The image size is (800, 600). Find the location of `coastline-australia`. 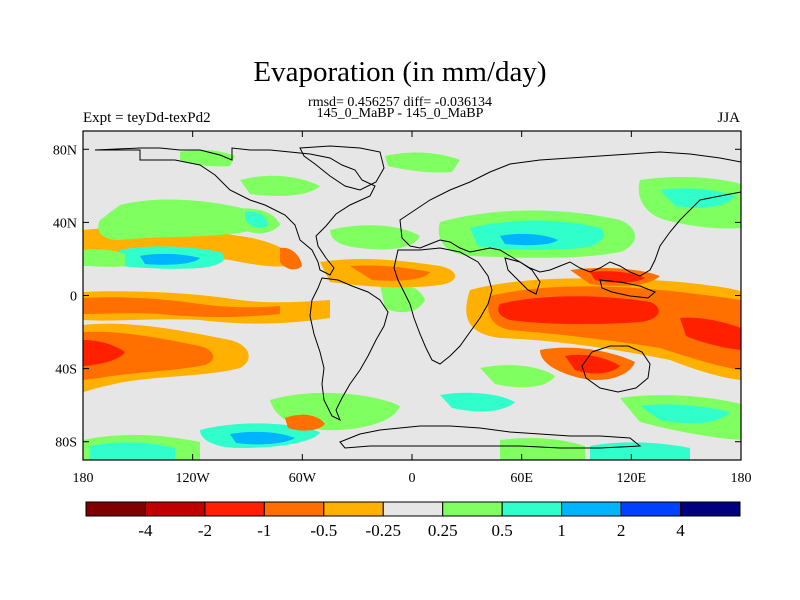

coastline-australia is located at coordinates (616, 369).